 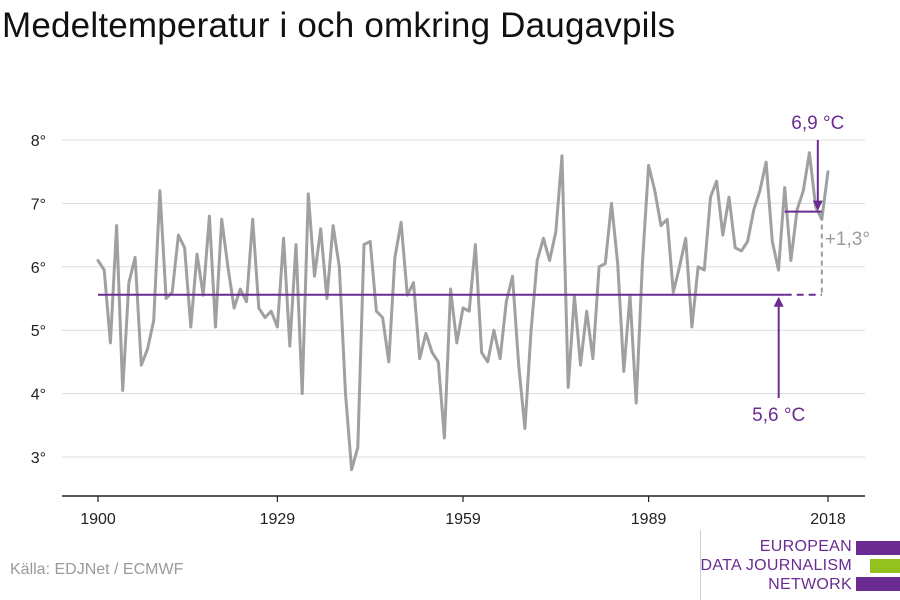 What do you see at coordinates (817, 205) in the screenshot?
I see `recent-arrow-head` at bounding box center [817, 205].